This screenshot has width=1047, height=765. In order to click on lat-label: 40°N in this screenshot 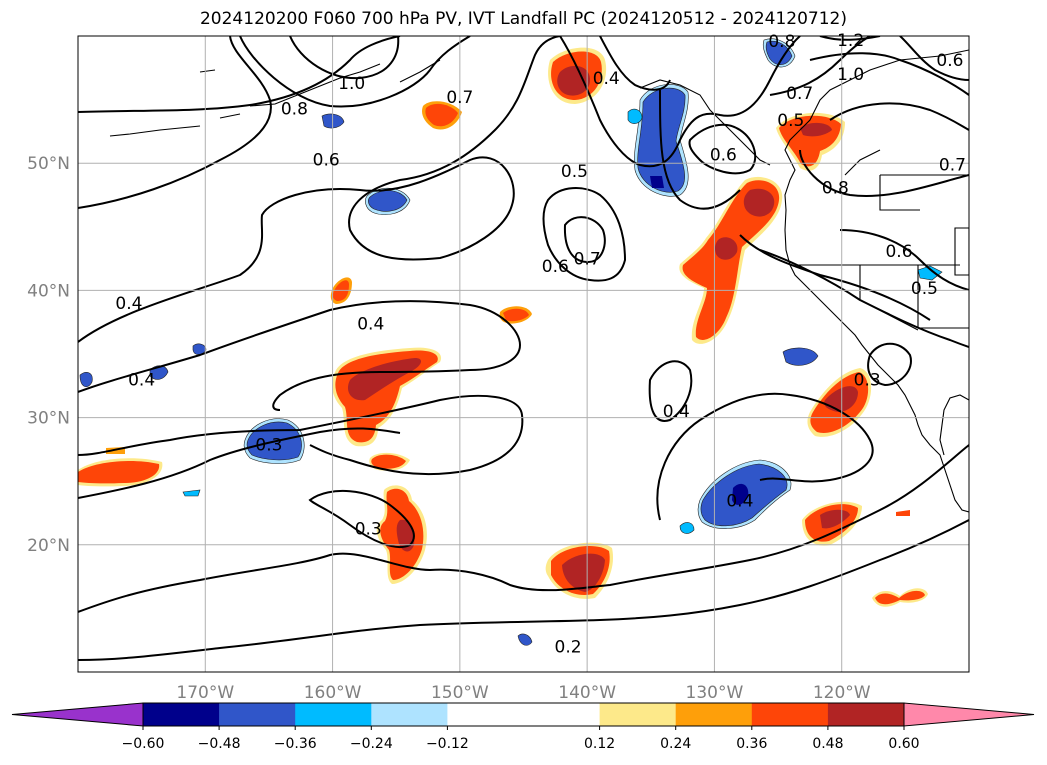, I will do `click(48, 291)`.